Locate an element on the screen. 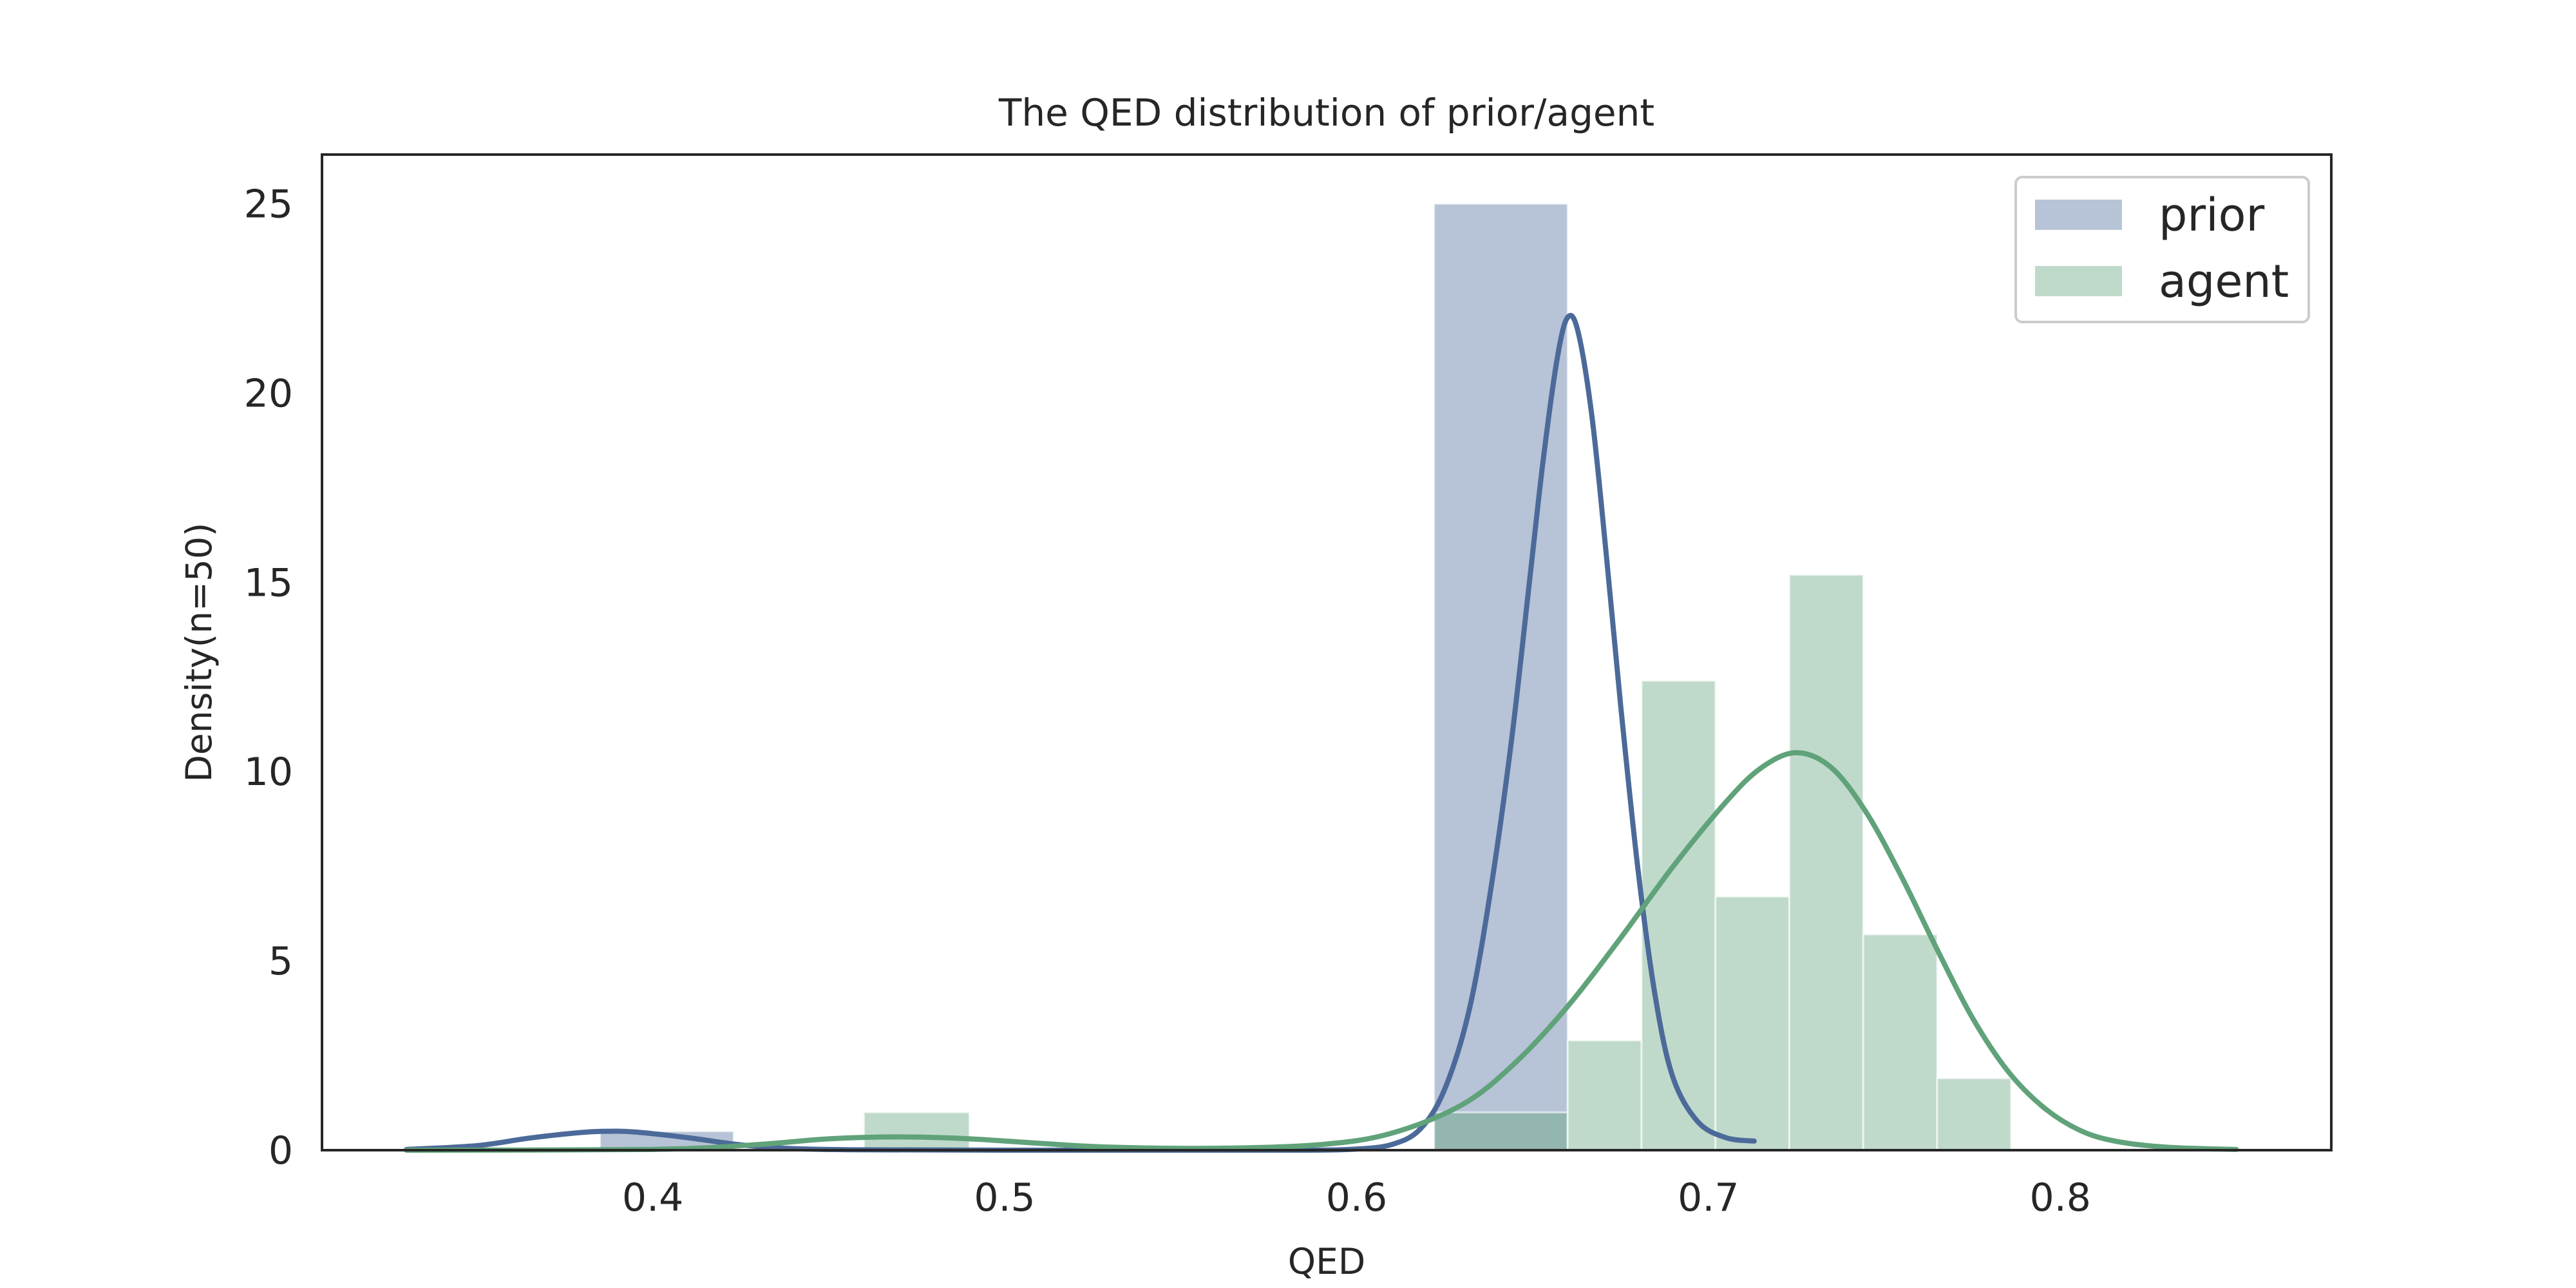 Image resolution: width=2576 pixels, height=1288 pixels. legend-label-prior: prior is located at coordinates (2211, 215).